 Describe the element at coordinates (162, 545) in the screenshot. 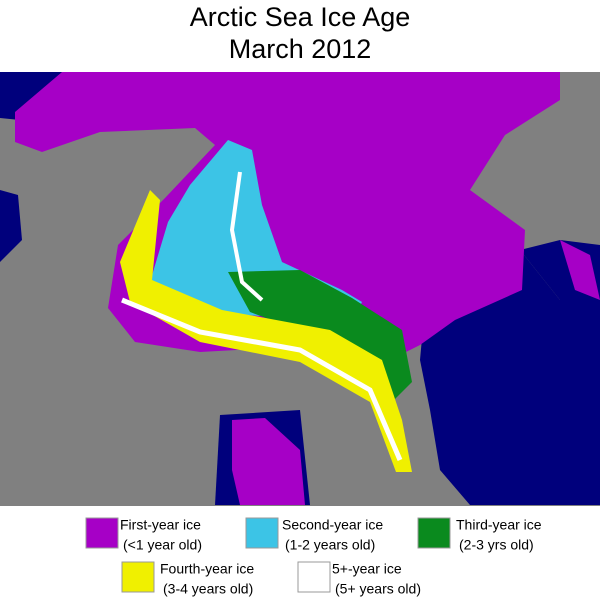

I see `legend-sublabel: (<1 year old)` at that location.